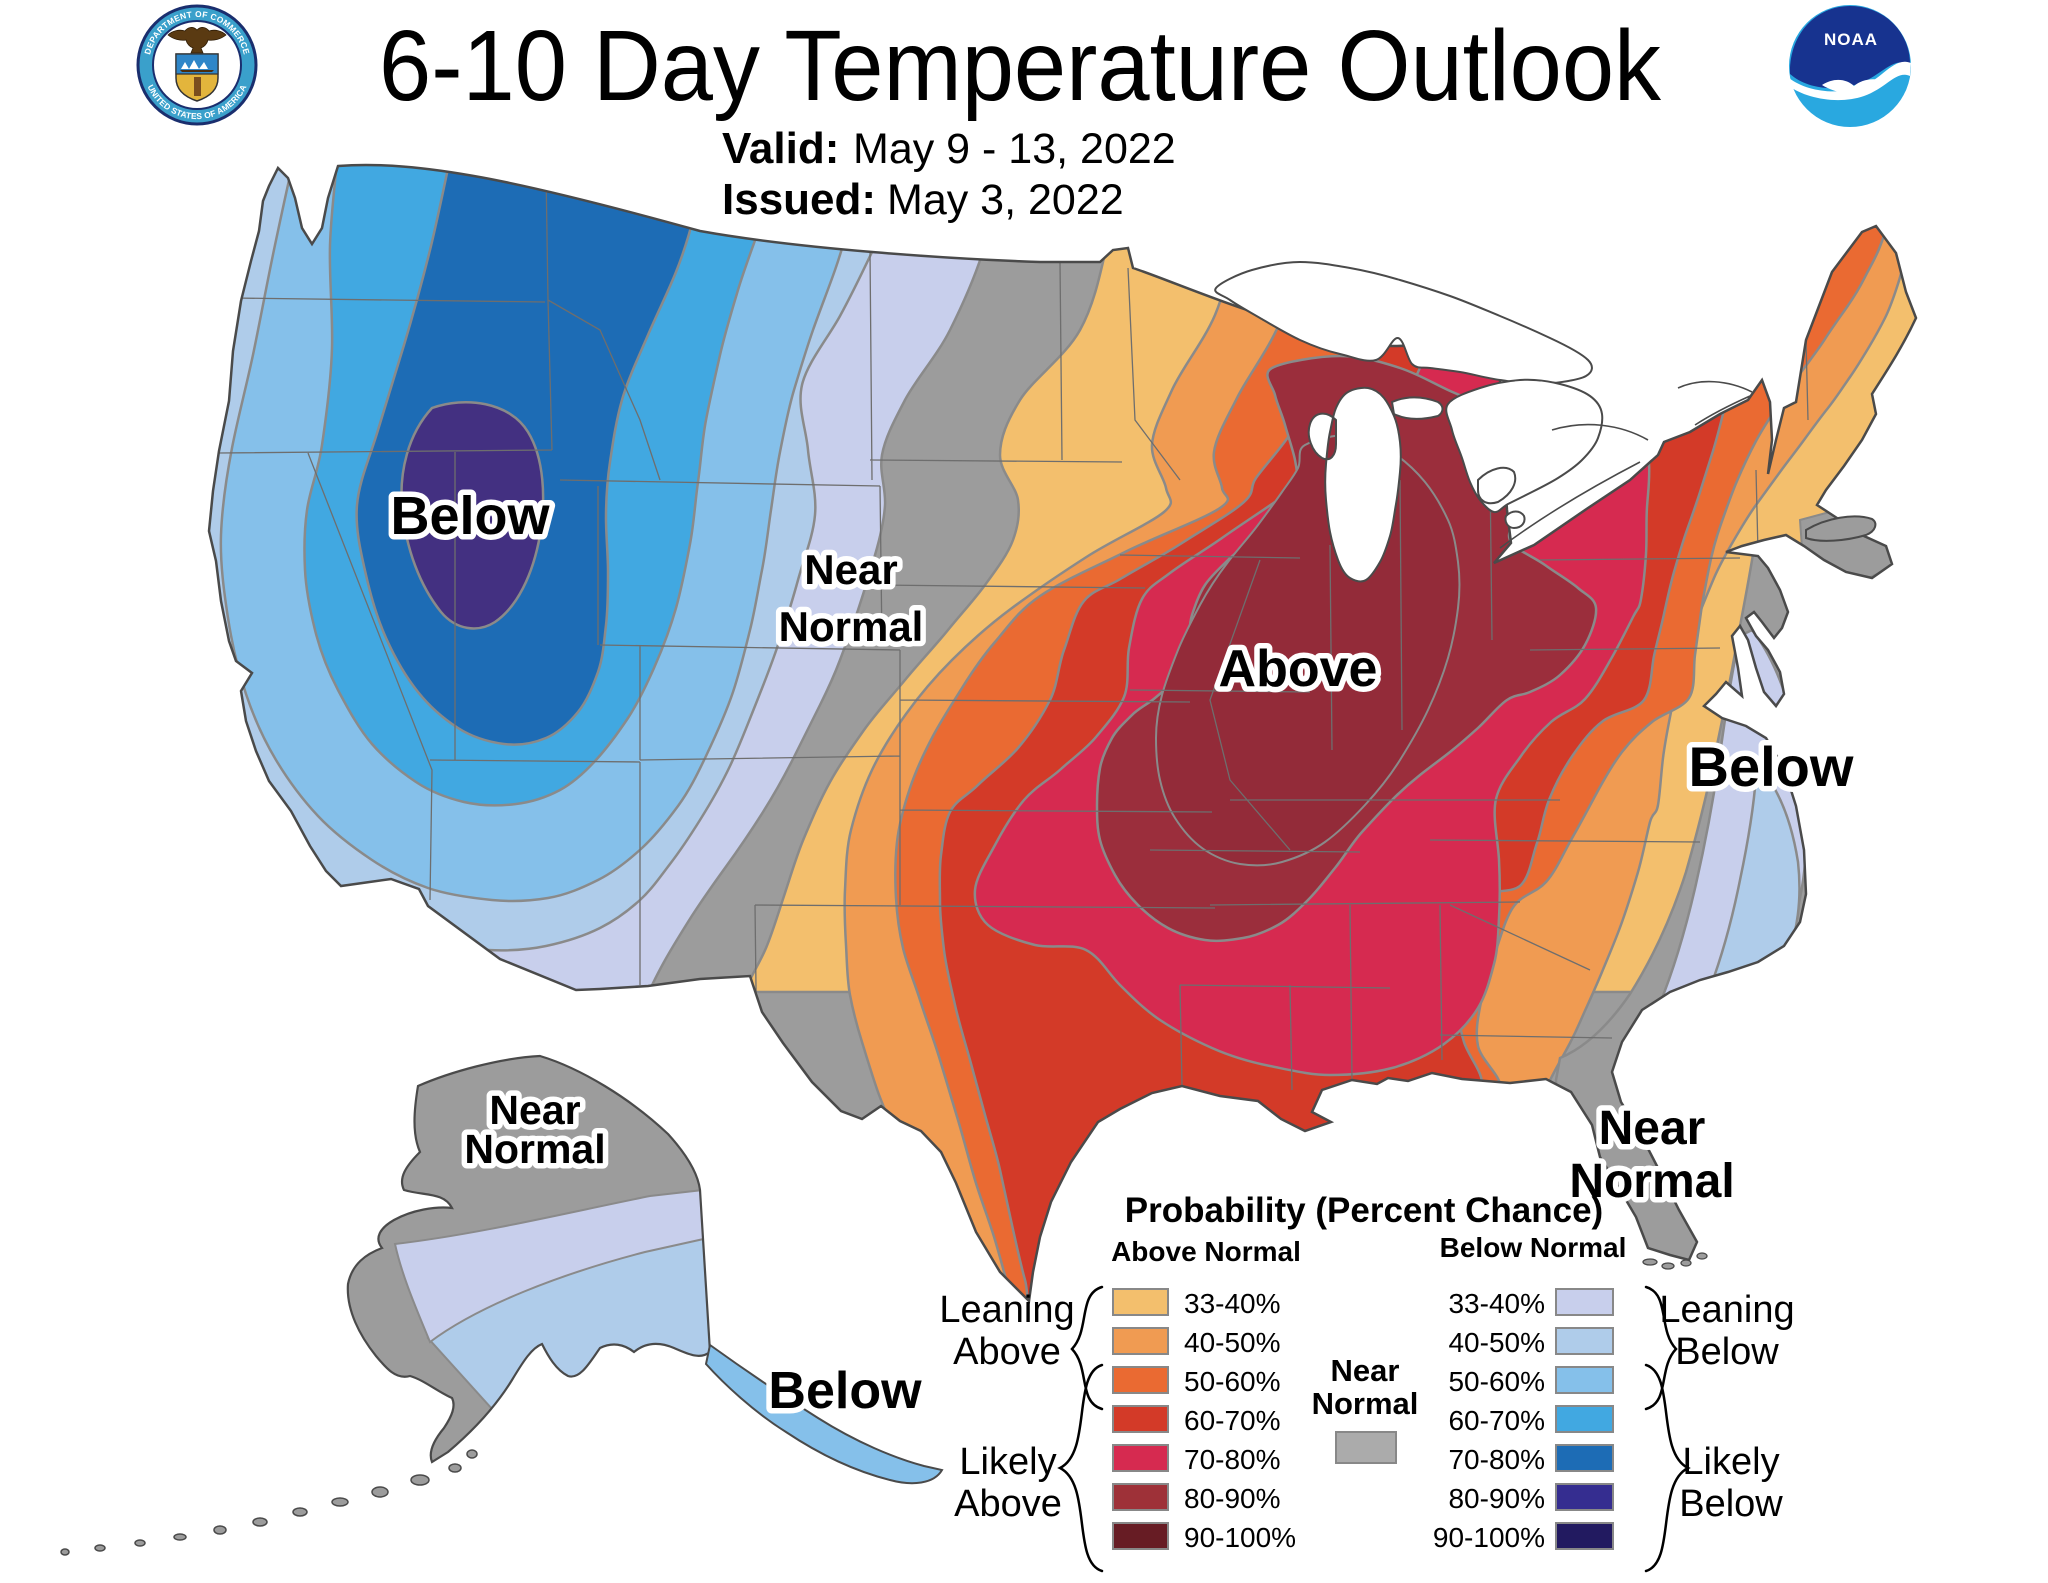  Describe the element at coordinates (1533, 1247) in the screenshot. I see `svg-text: Below Normal` at that location.